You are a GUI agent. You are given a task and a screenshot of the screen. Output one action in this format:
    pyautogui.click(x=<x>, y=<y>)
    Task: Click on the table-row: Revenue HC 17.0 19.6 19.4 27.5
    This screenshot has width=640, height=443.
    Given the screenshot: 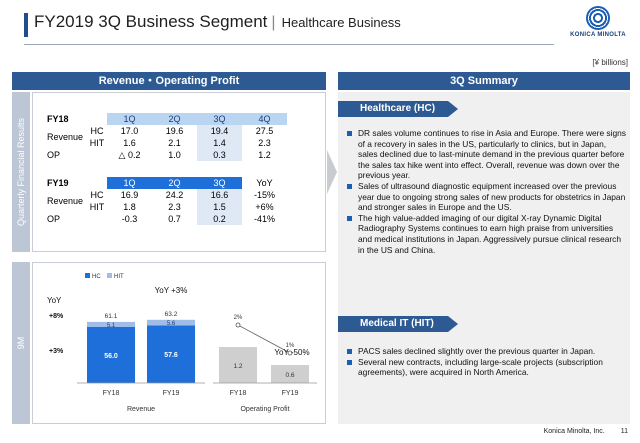 What is the action you would take?
    pyautogui.click(x=183, y=133)
    